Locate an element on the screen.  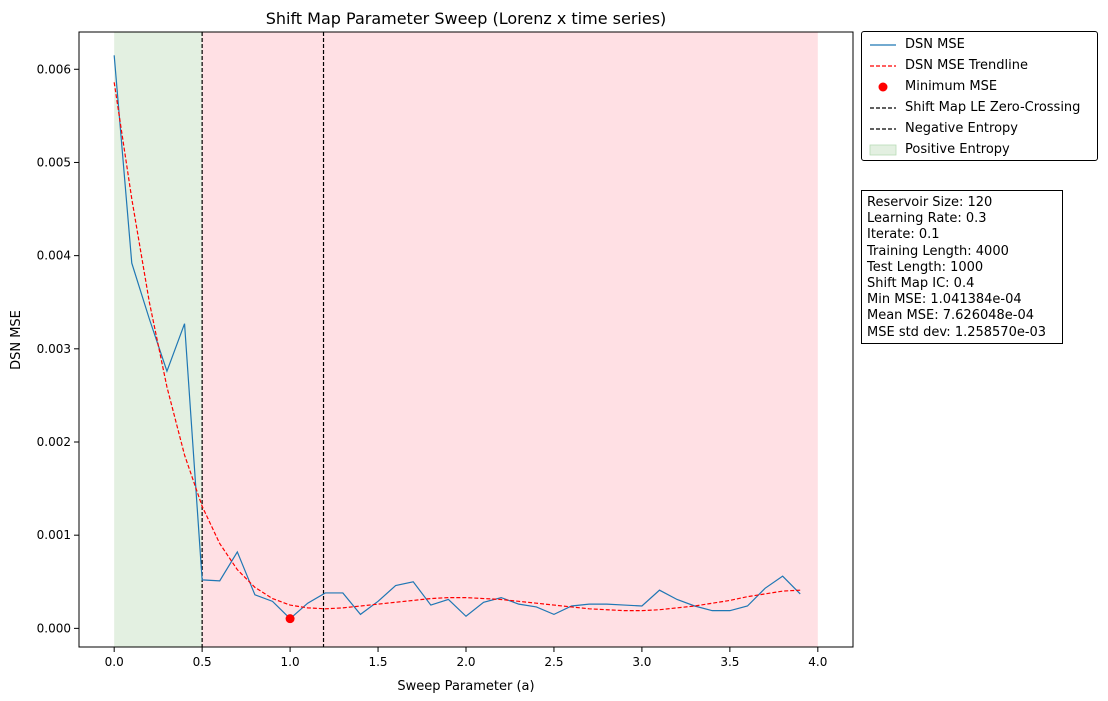
info-line: MSE std dev: 1.258570e-03 is located at coordinates (957, 332).